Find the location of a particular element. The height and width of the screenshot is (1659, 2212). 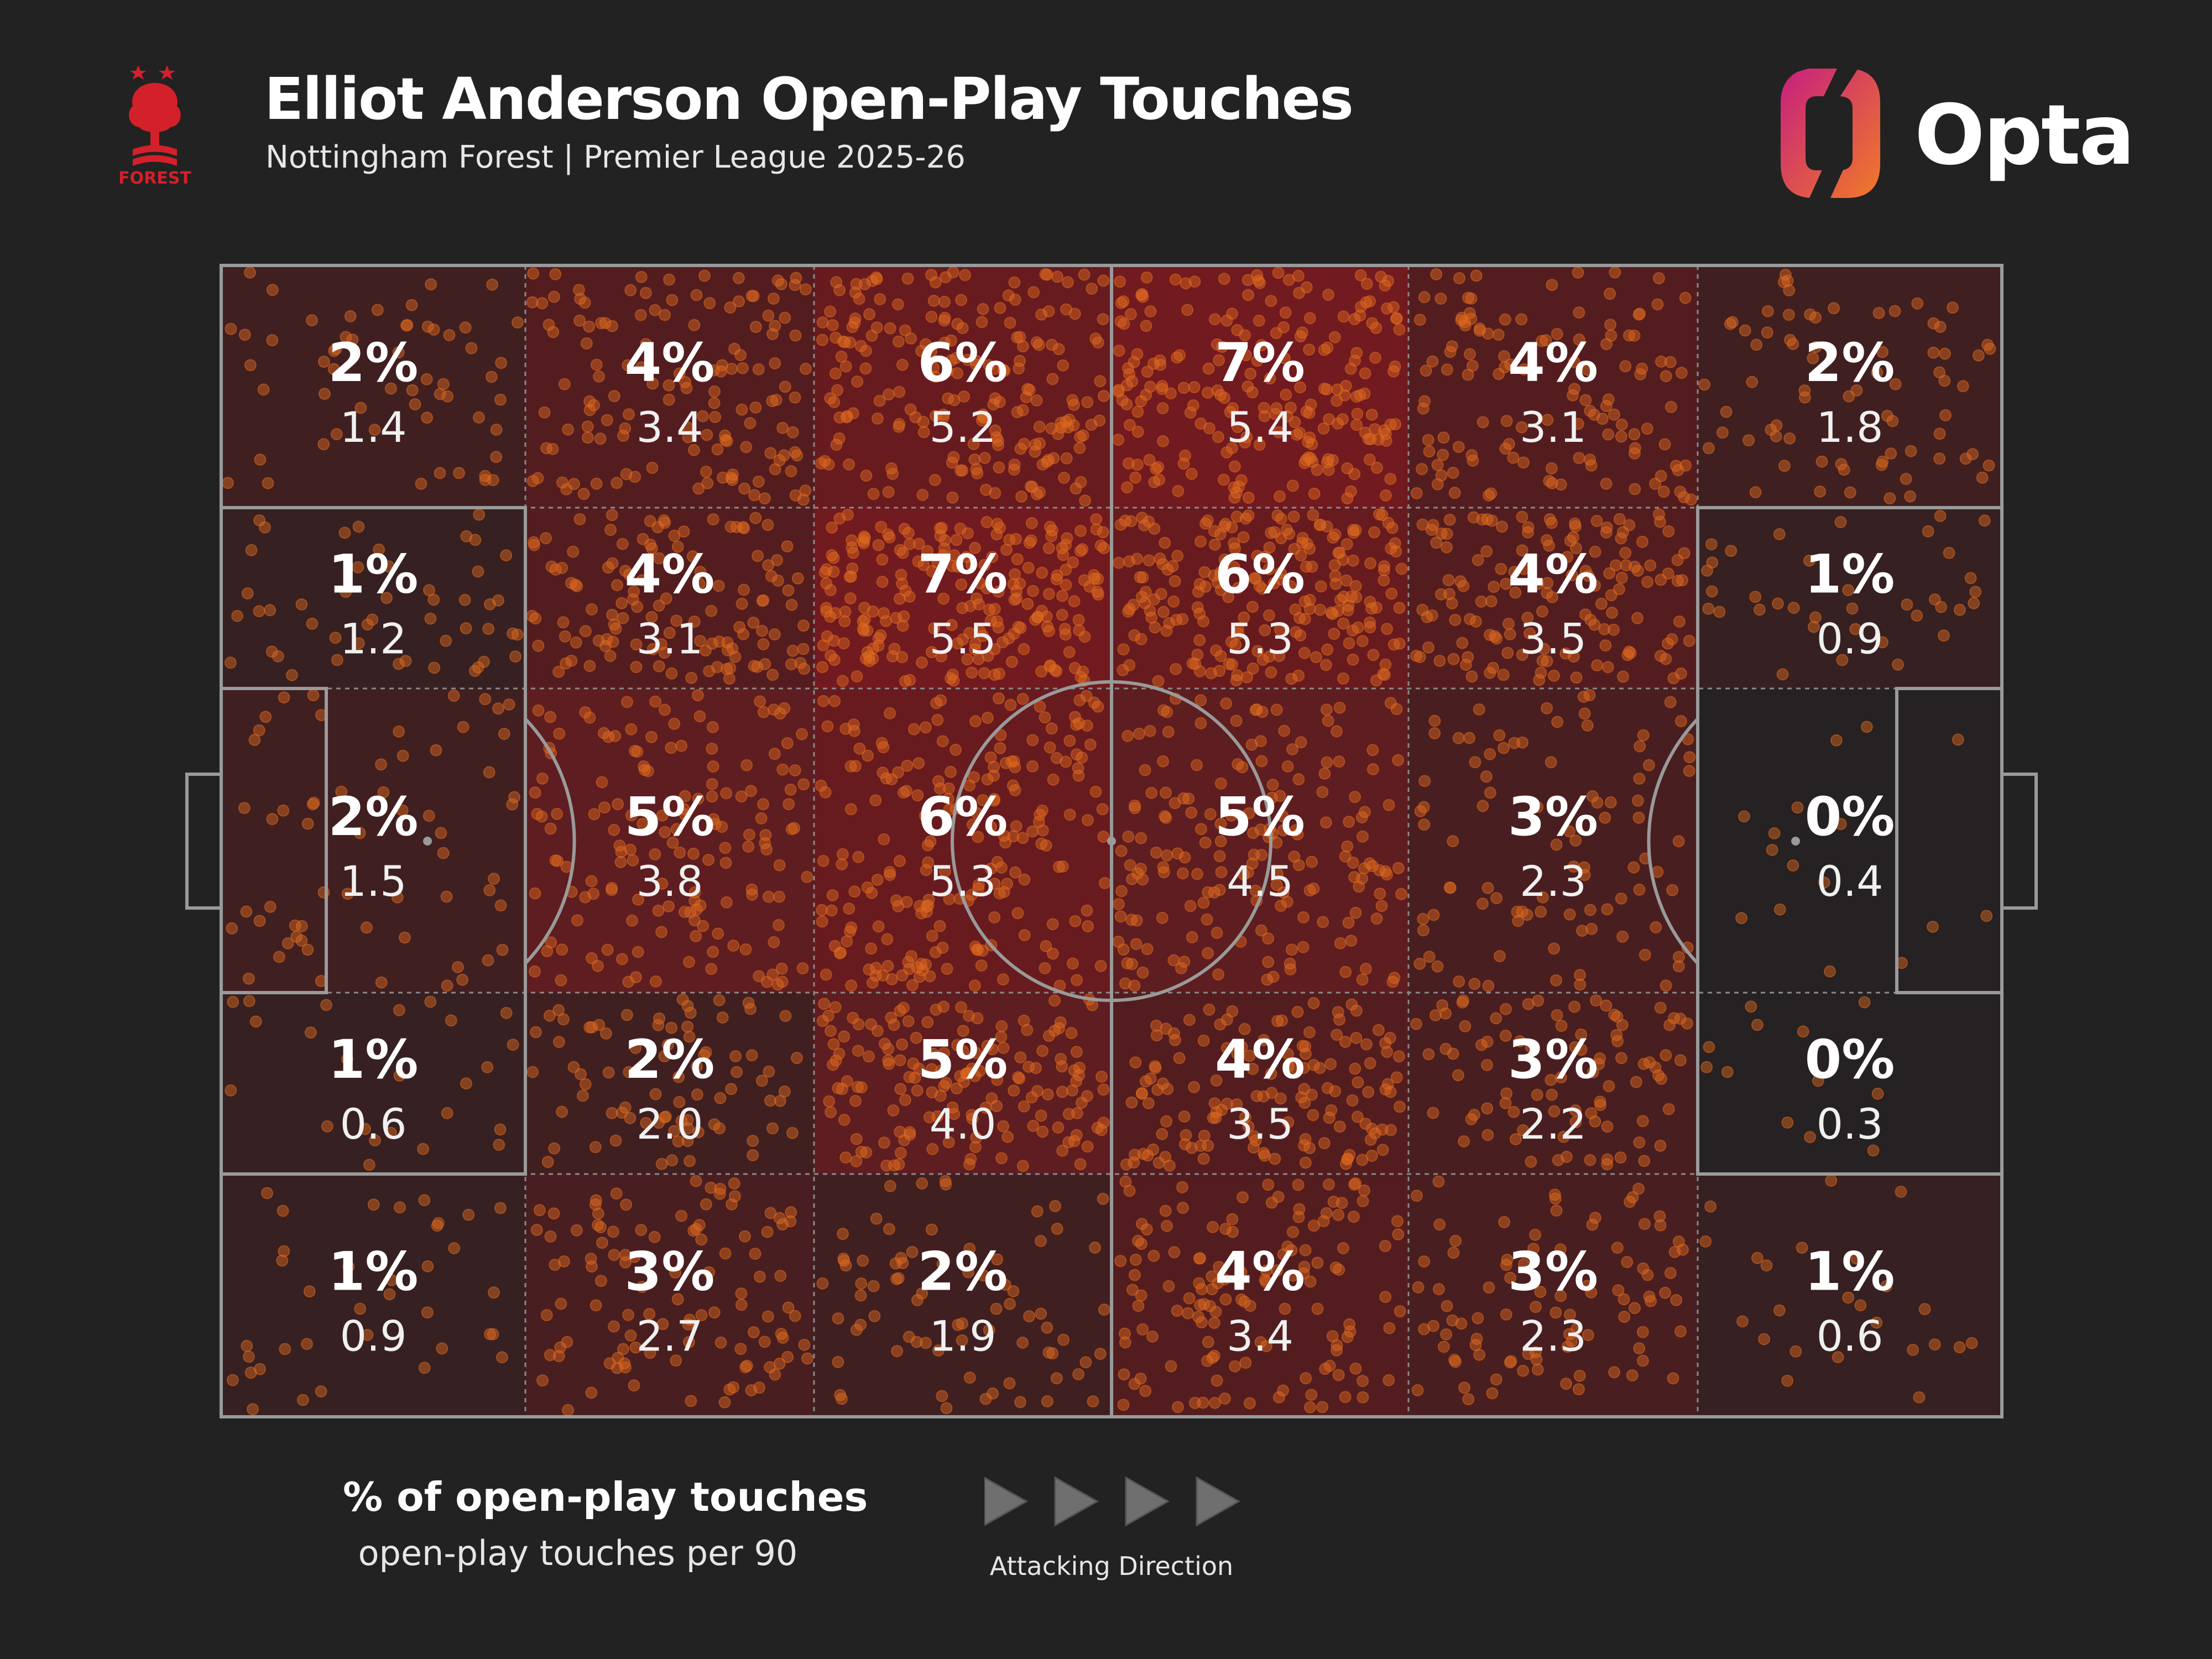

crest-text: FOREST is located at coordinates (154, 178).